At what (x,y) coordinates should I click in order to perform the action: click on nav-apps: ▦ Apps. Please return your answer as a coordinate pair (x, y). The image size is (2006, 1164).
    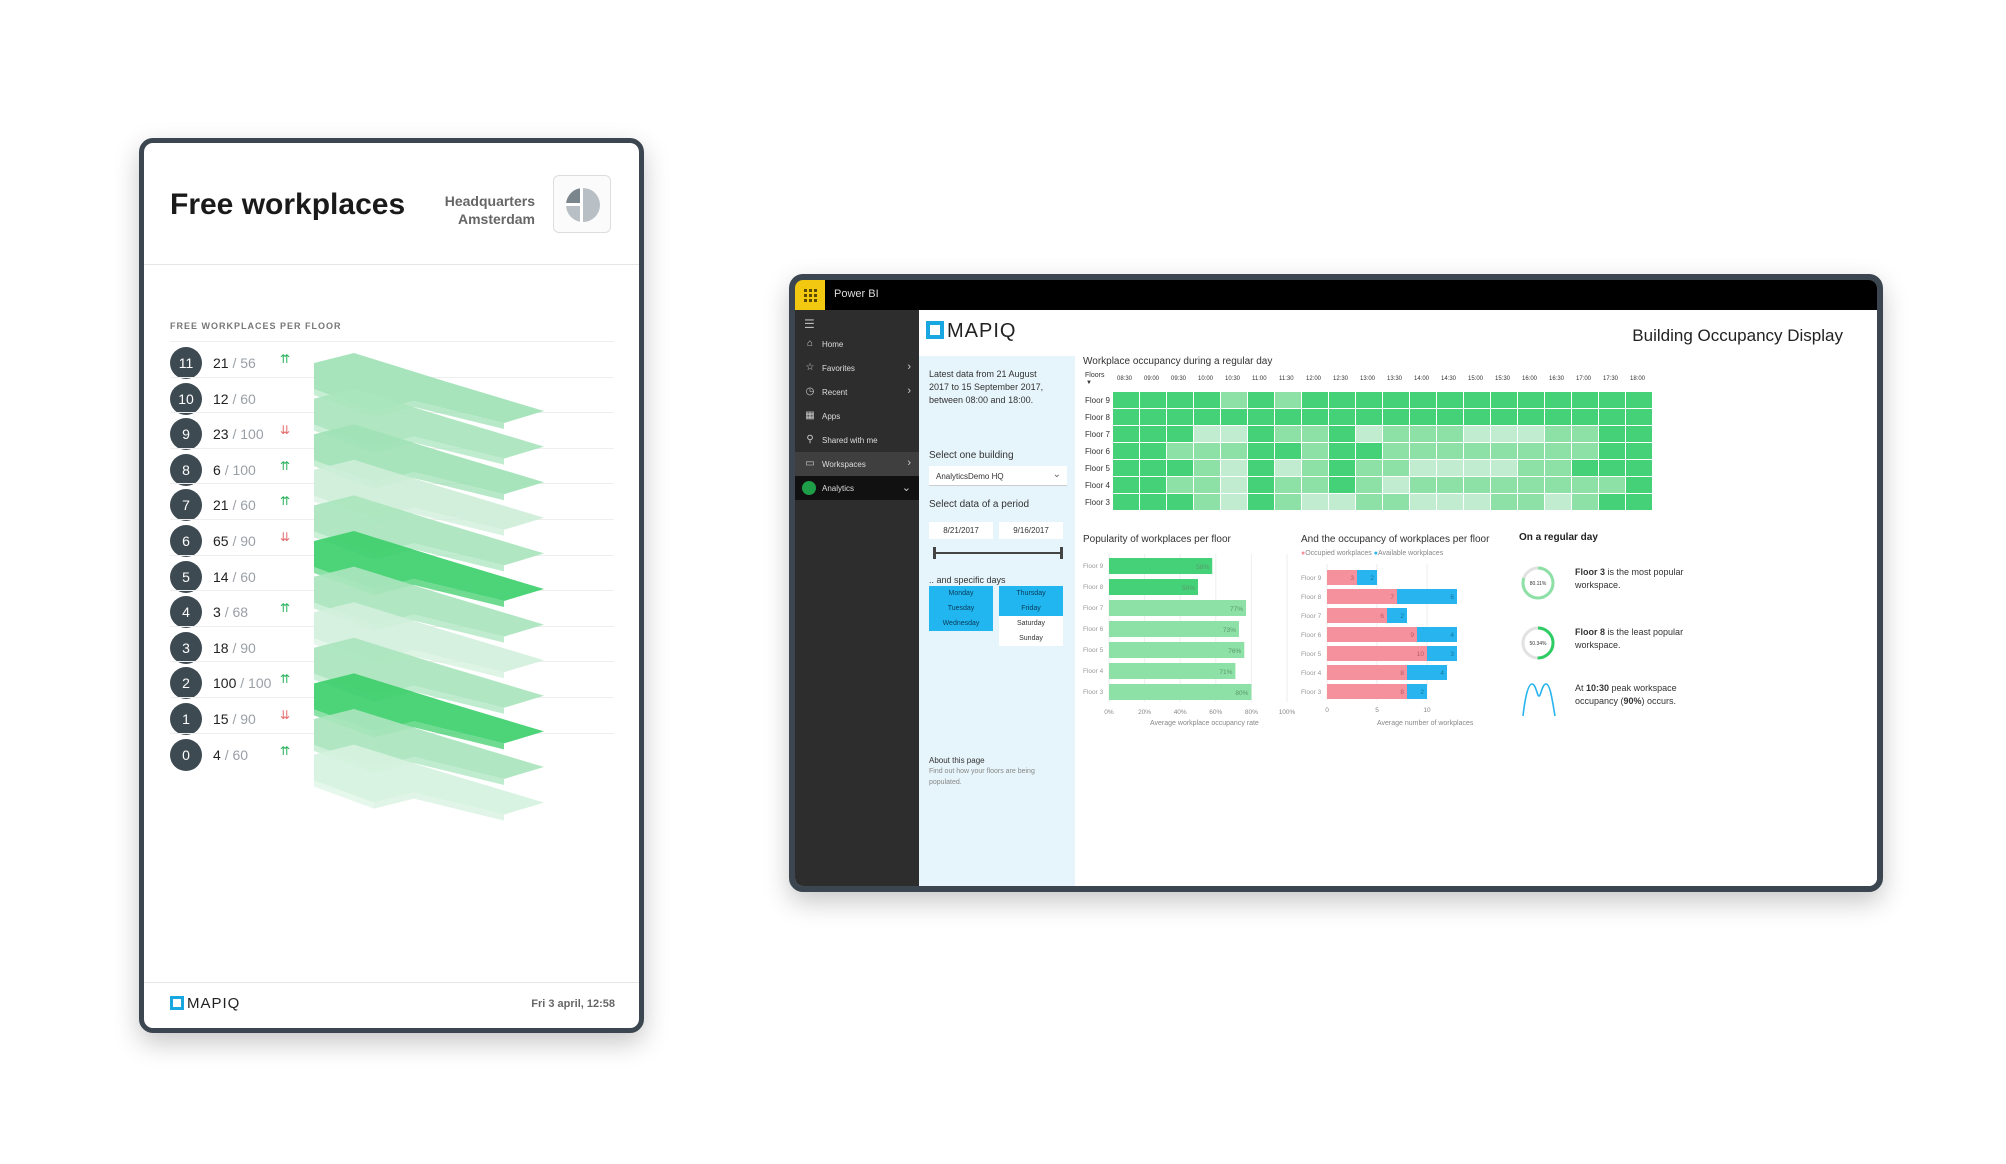
    Looking at the image, I should click on (857, 416).